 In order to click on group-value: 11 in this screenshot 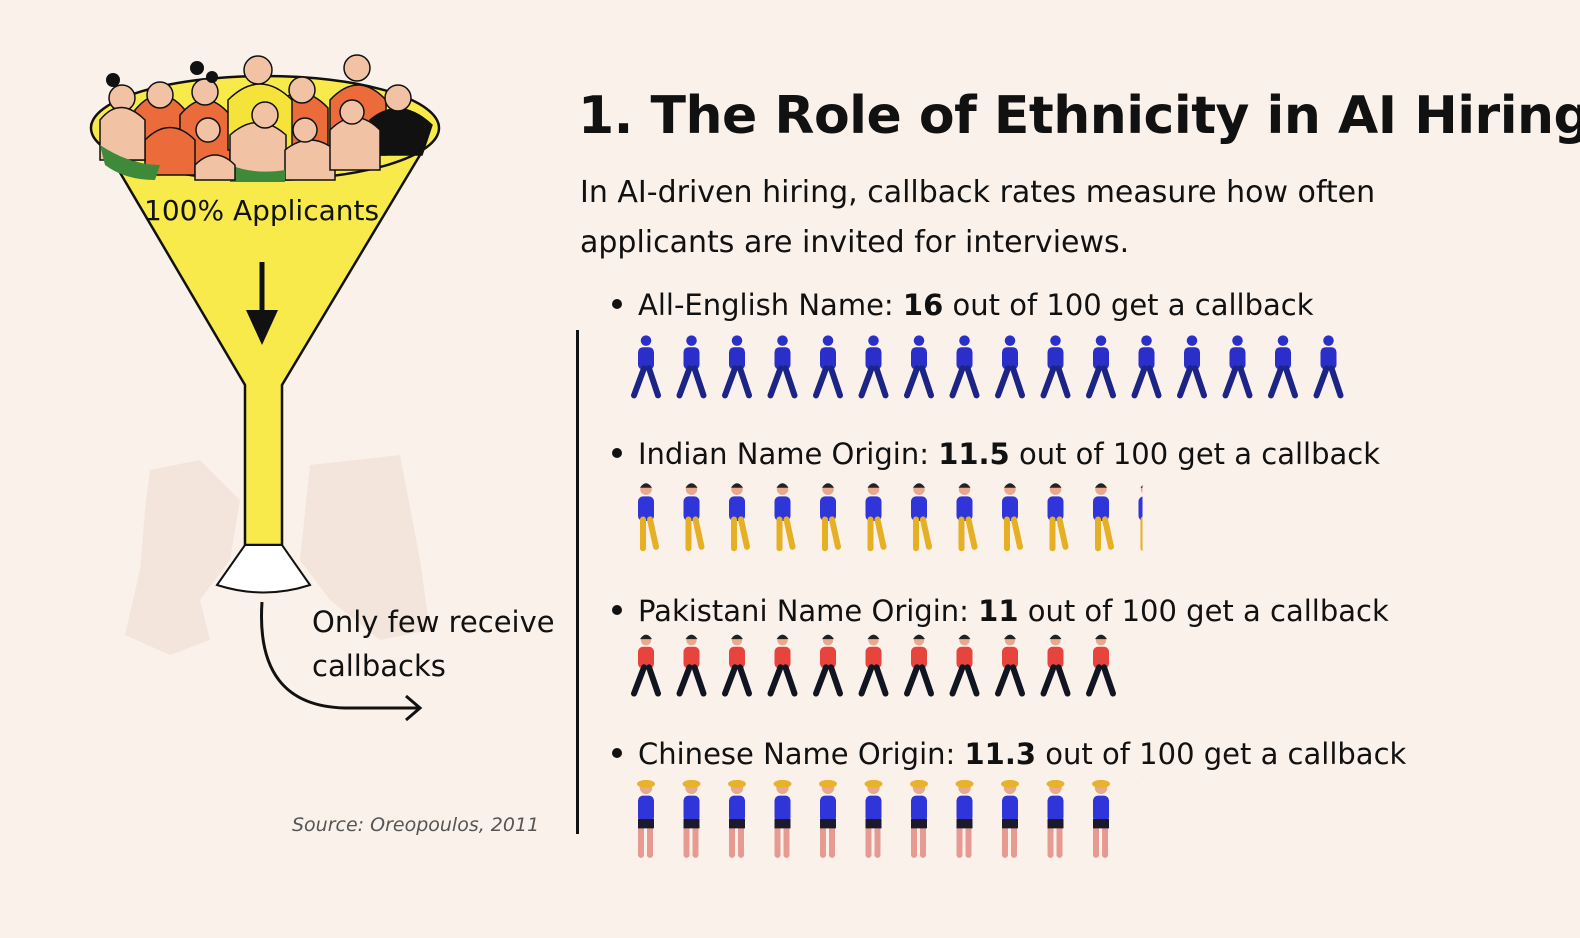, I will do `click(998, 611)`.